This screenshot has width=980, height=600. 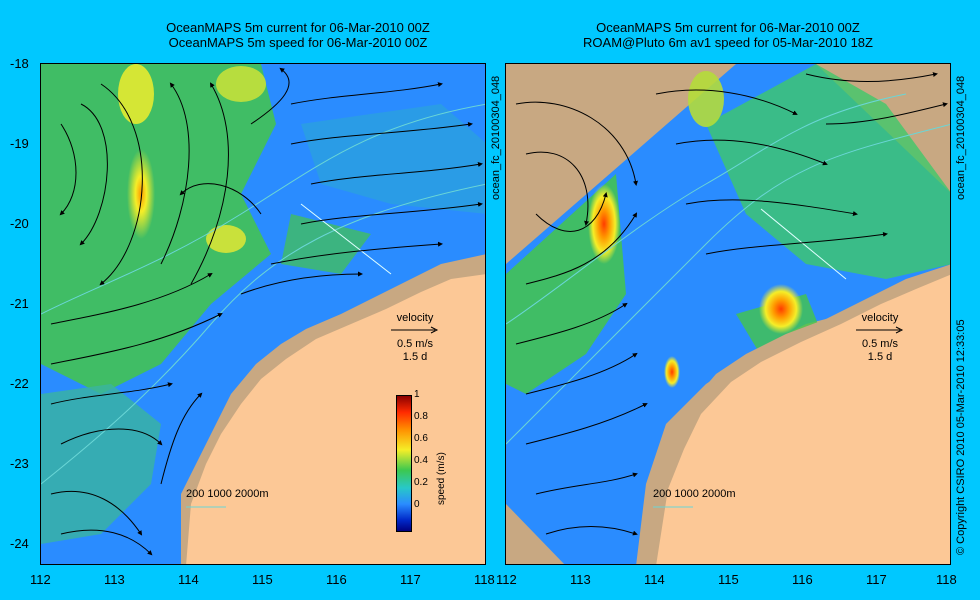 What do you see at coordinates (298, 42) in the screenshot?
I see `left-title-line2: OceanMAPS 5m speed for 06-Mar-2010 00Z` at bounding box center [298, 42].